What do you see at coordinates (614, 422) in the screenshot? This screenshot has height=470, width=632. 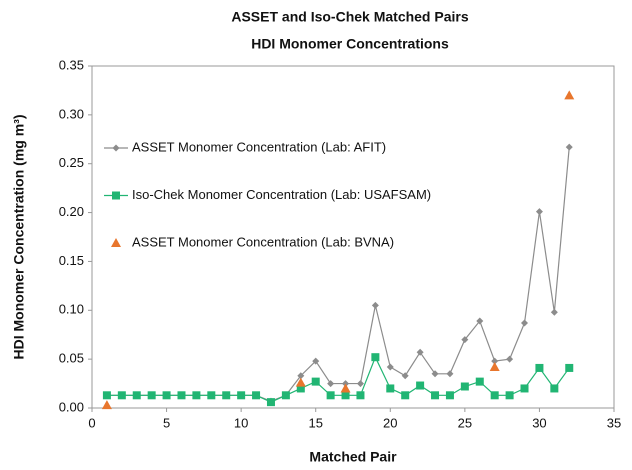 I see `x-tick-label: 35` at bounding box center [614, 422].